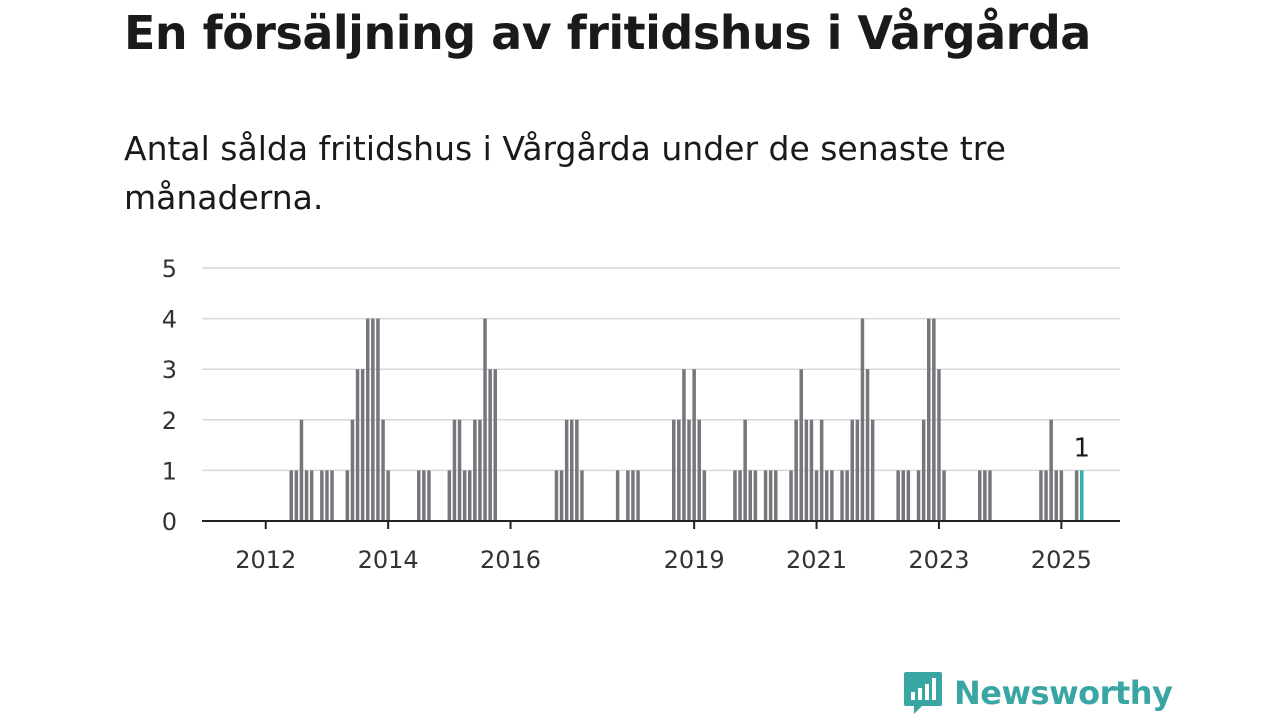  I want to click on brand-logo: Newsworthy, so click(1037, 693).